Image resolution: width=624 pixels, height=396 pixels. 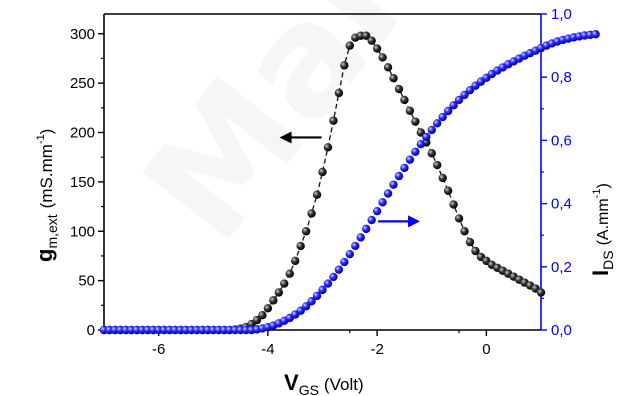 What do you see at coordinates (44, 255) in the screenshot?
I see `y-left-label-main: g` at bounding box center [44, 255].